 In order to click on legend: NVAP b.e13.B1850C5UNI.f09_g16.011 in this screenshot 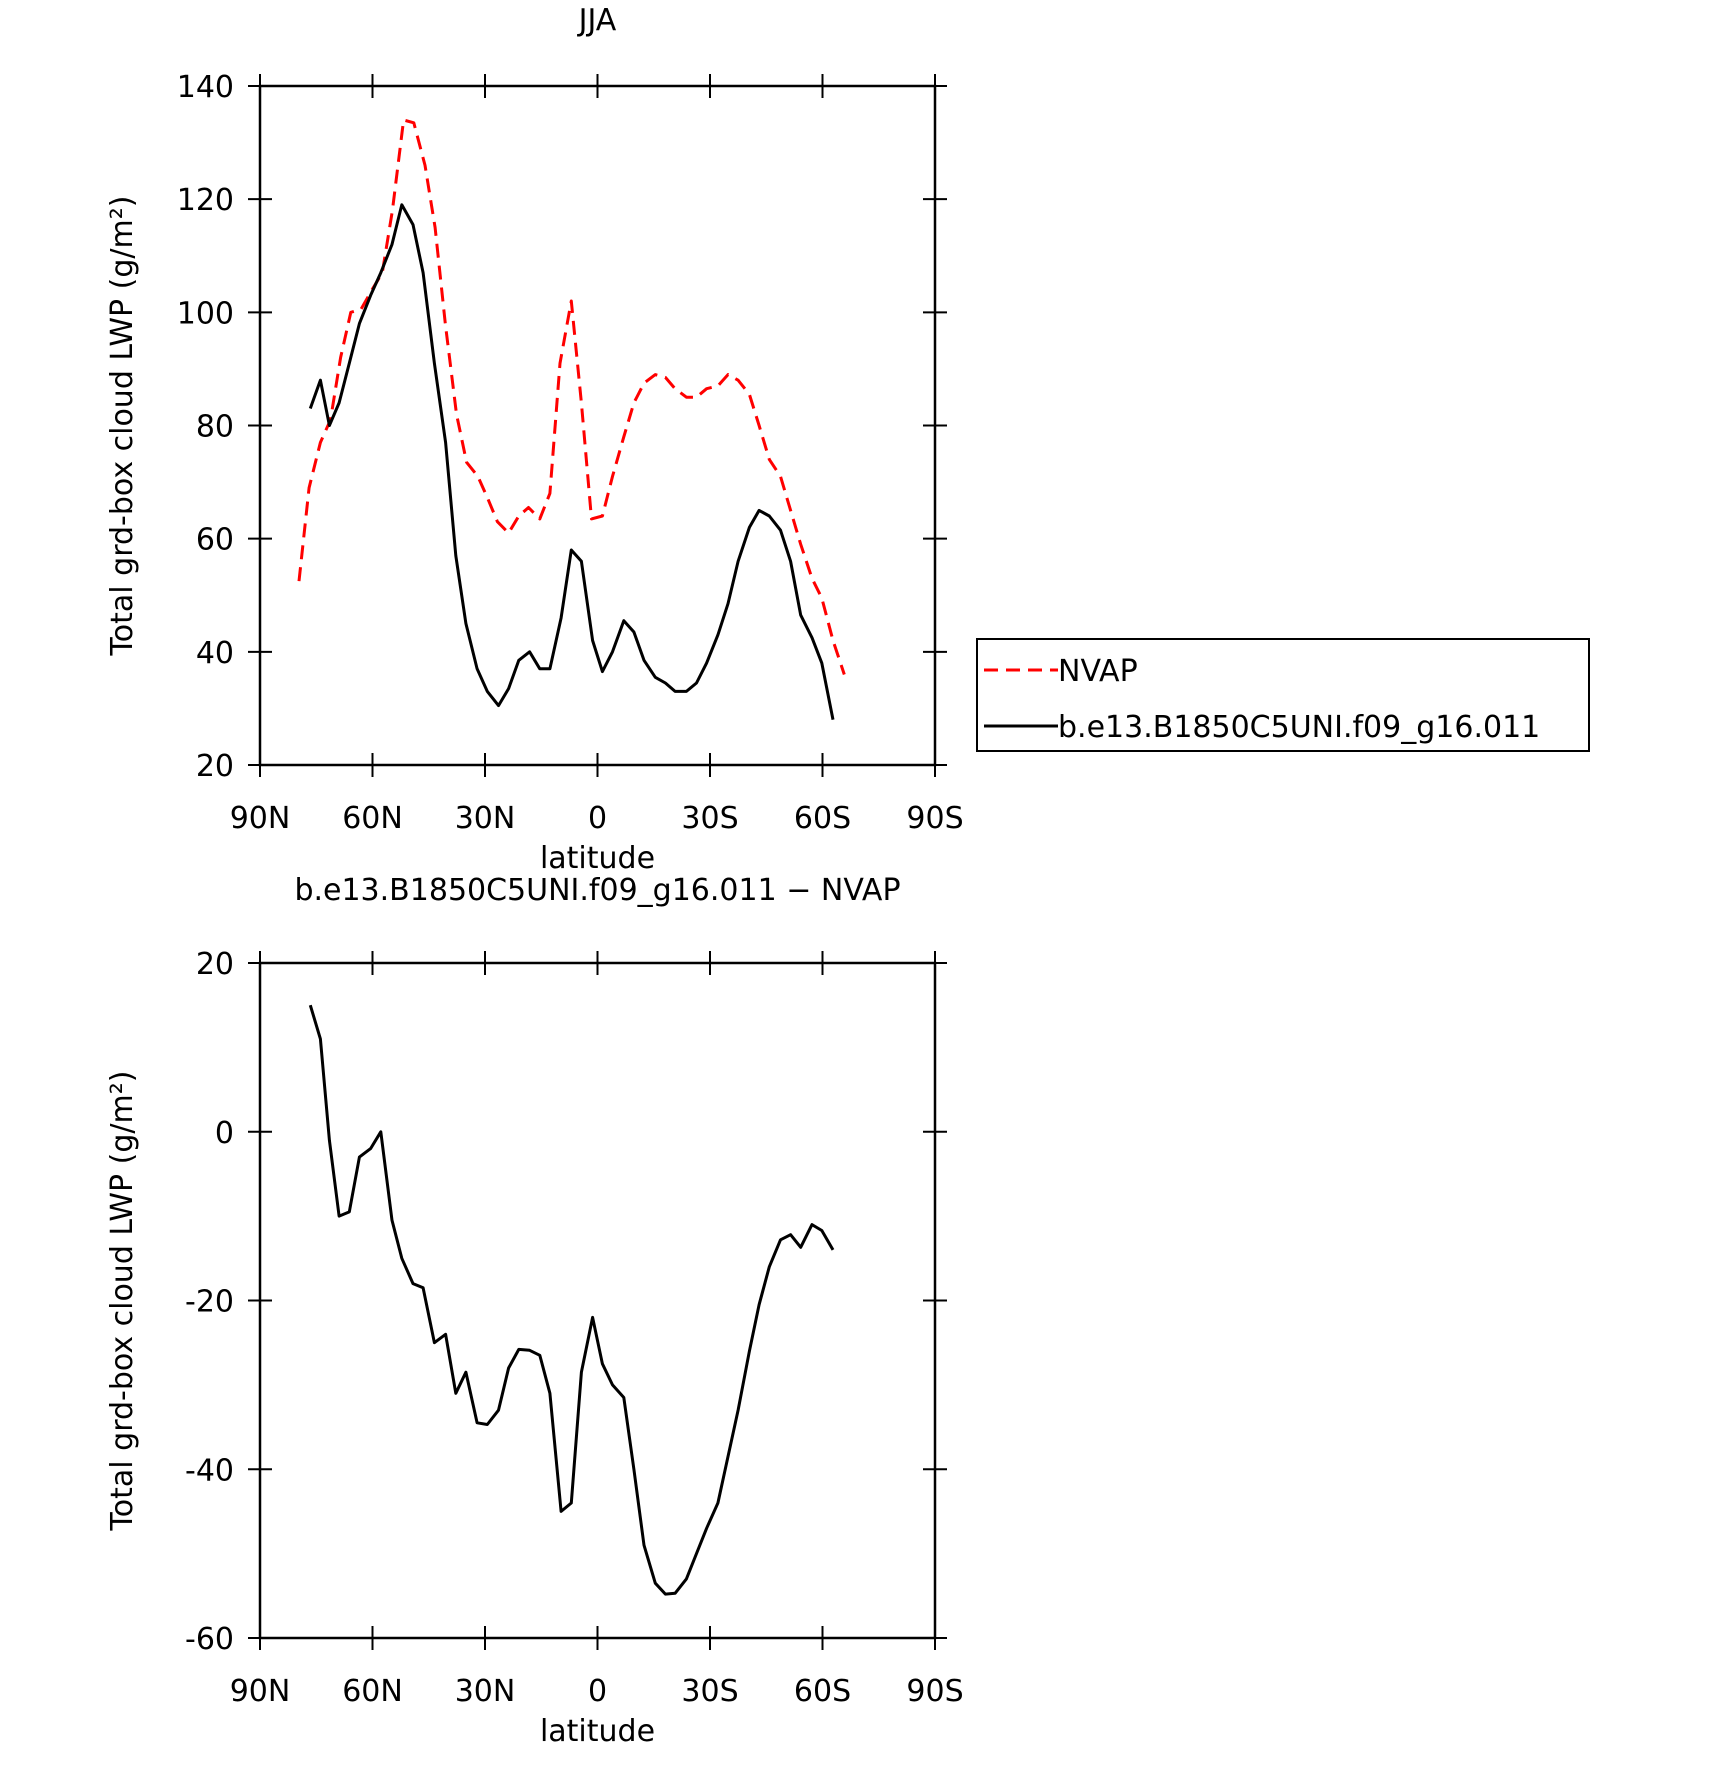, I will do `click(1283, 695)`.